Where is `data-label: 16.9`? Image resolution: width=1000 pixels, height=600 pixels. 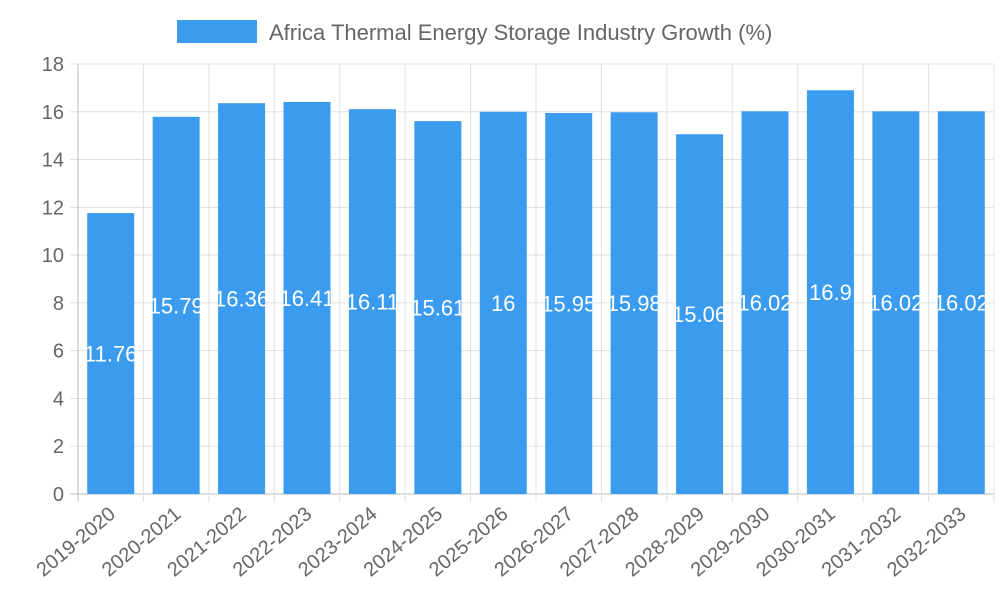 data-label: 16.9 is located at coordinates (830, 292).